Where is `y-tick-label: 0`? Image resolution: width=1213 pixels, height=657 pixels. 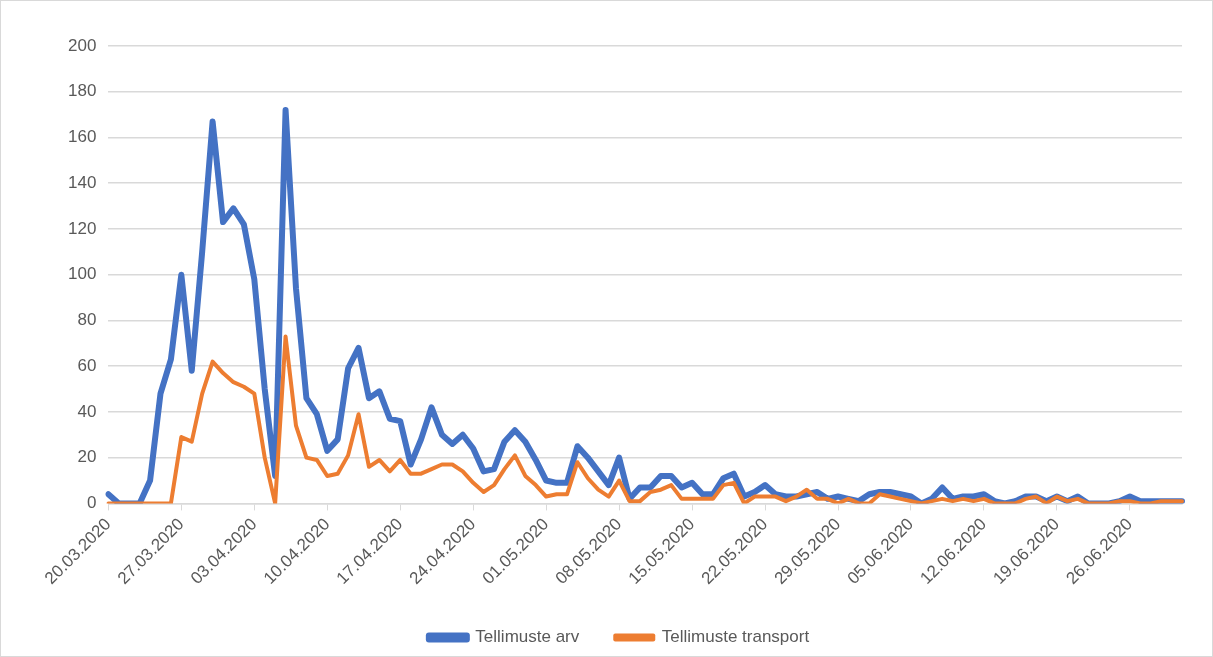 y-tick-label: 0 is located at coordinates (91, 503).